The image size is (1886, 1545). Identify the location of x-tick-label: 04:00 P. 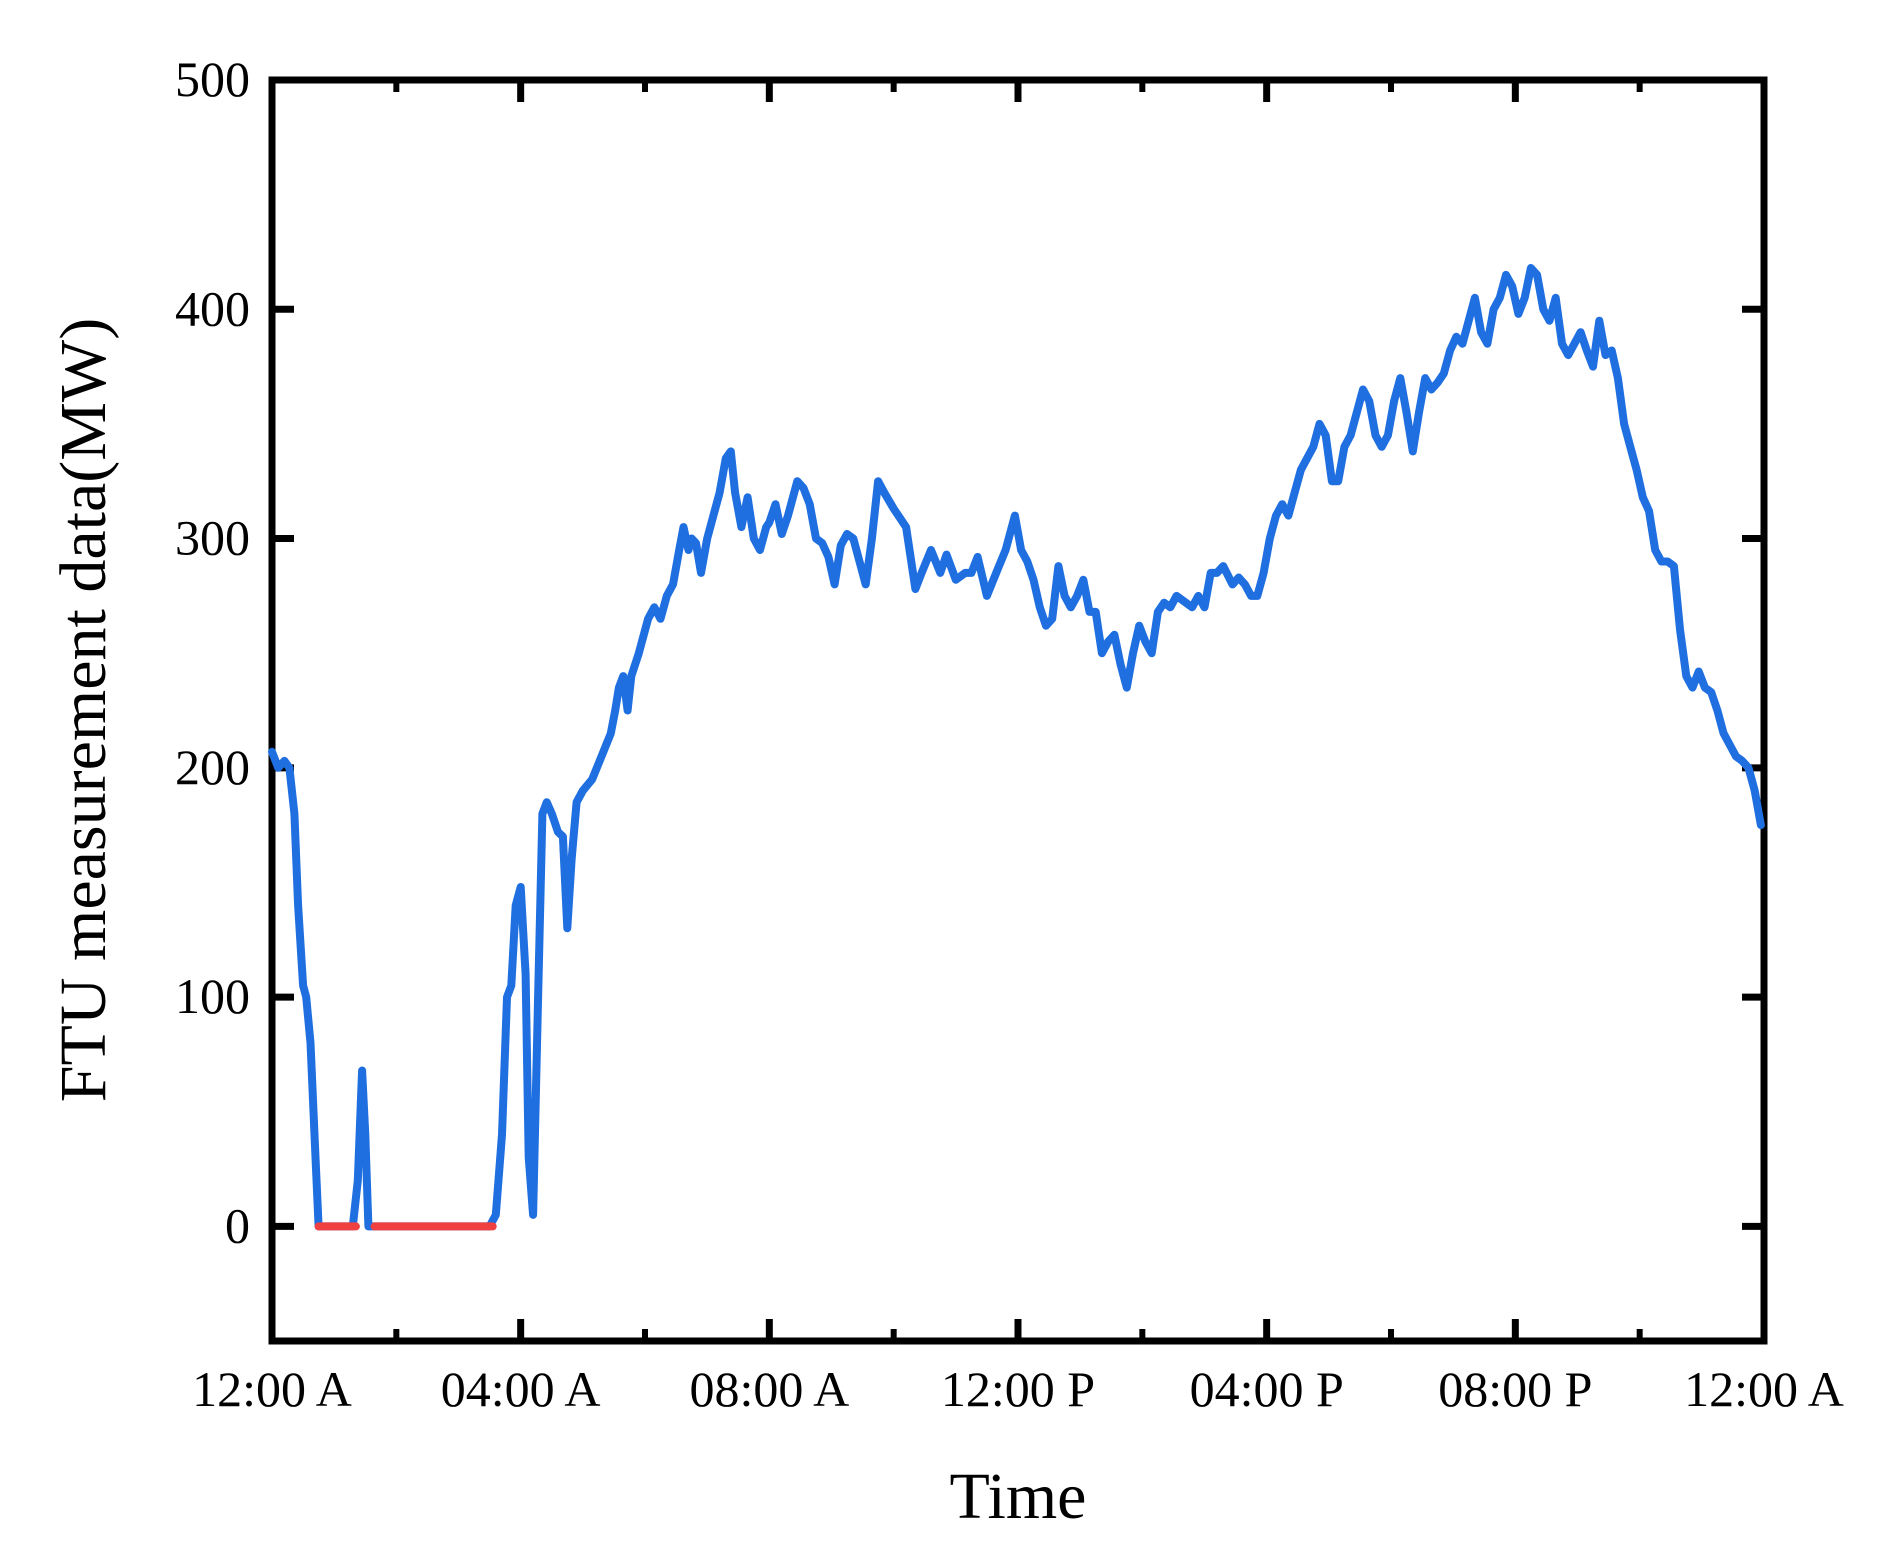
(1267, 1389).